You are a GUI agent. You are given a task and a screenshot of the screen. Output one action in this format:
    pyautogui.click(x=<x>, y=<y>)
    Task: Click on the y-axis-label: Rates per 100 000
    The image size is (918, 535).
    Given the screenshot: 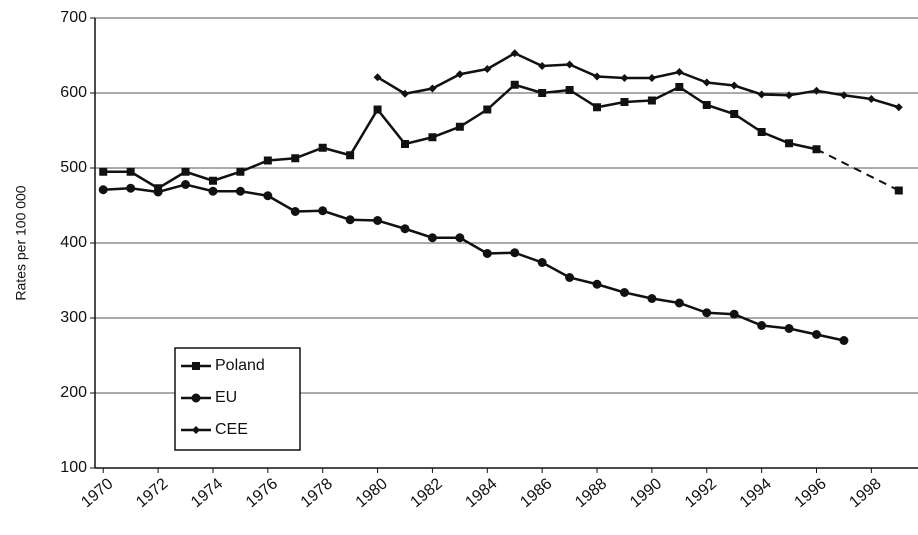 What is the action you would take?
    pyautogui.click(x=21, y=242)
    